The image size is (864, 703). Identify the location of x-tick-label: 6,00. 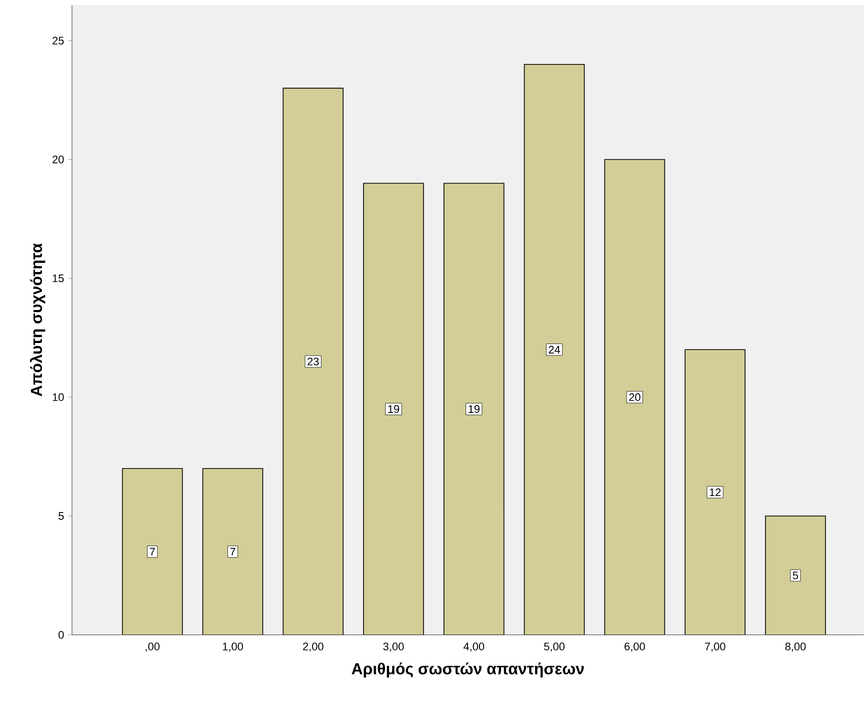
(634, 647).